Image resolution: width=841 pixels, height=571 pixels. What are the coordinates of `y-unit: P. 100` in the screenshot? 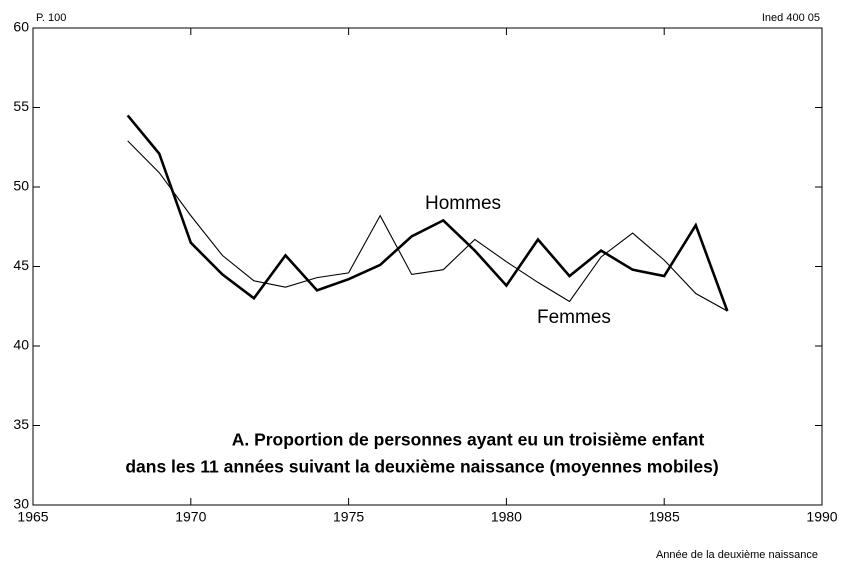 It's located at (51, 18).